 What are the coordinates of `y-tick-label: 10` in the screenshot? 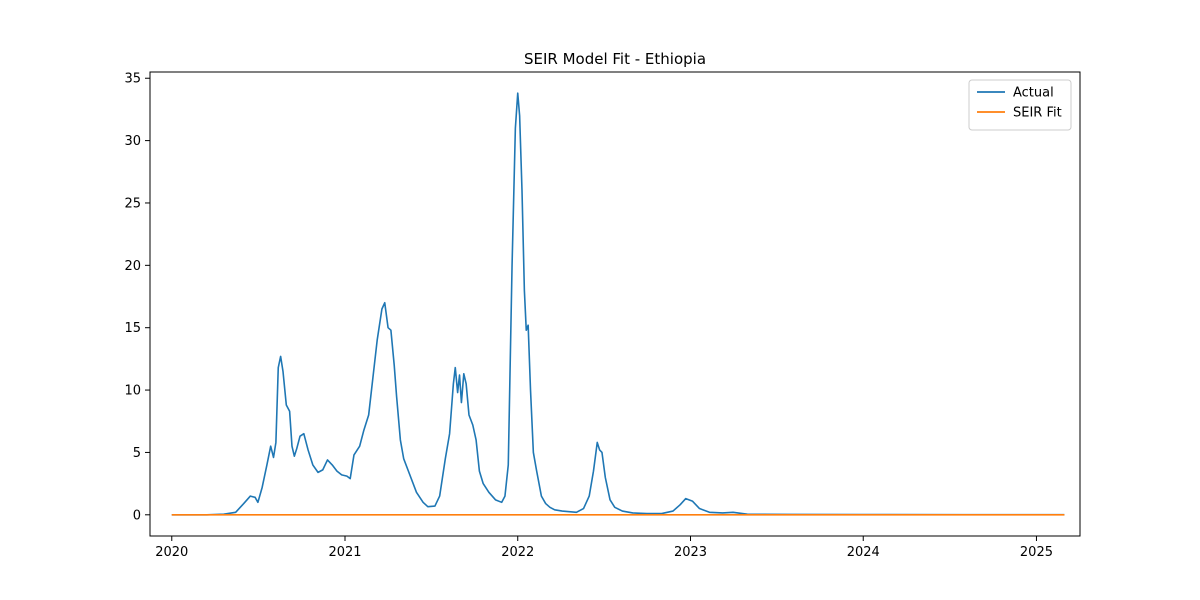 It's located at (132, 391).